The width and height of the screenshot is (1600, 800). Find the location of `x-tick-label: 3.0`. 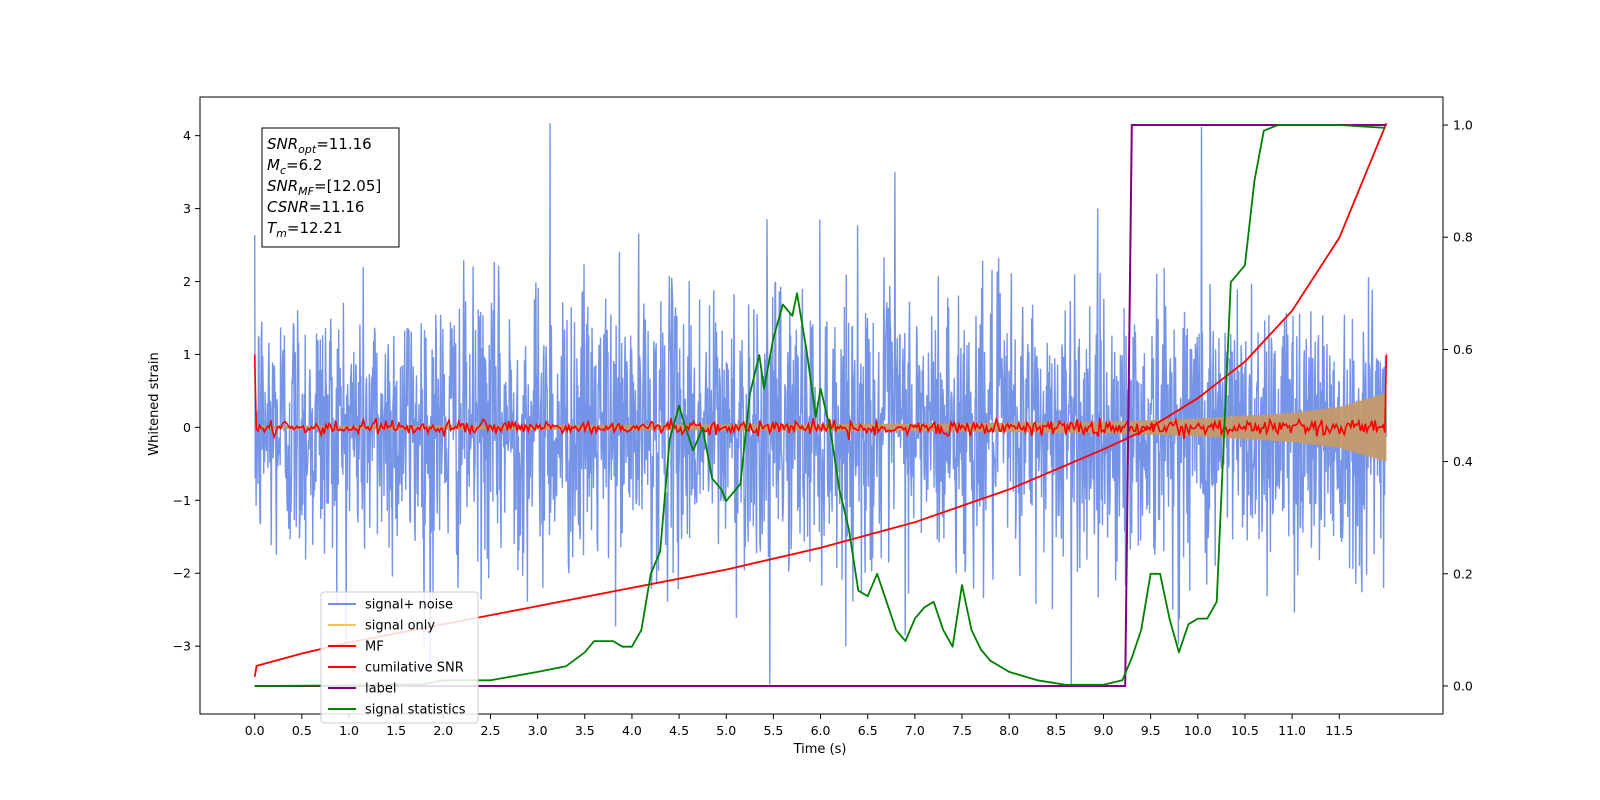

x-tick-label: 3.0 is located at coordinates (538, 730).